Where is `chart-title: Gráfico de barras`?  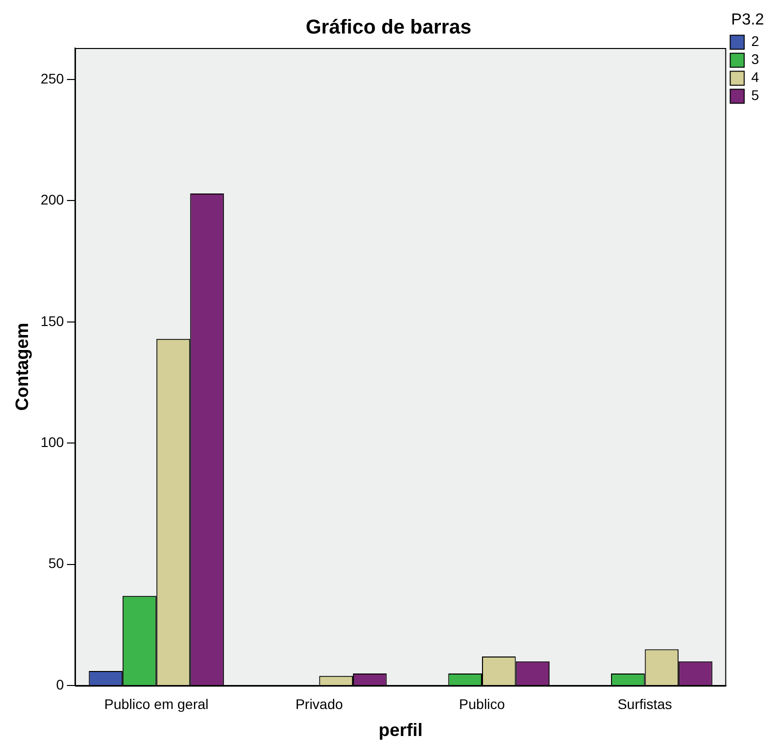 chart-title: Gráfico de barras is located at coordinates (389, 27).